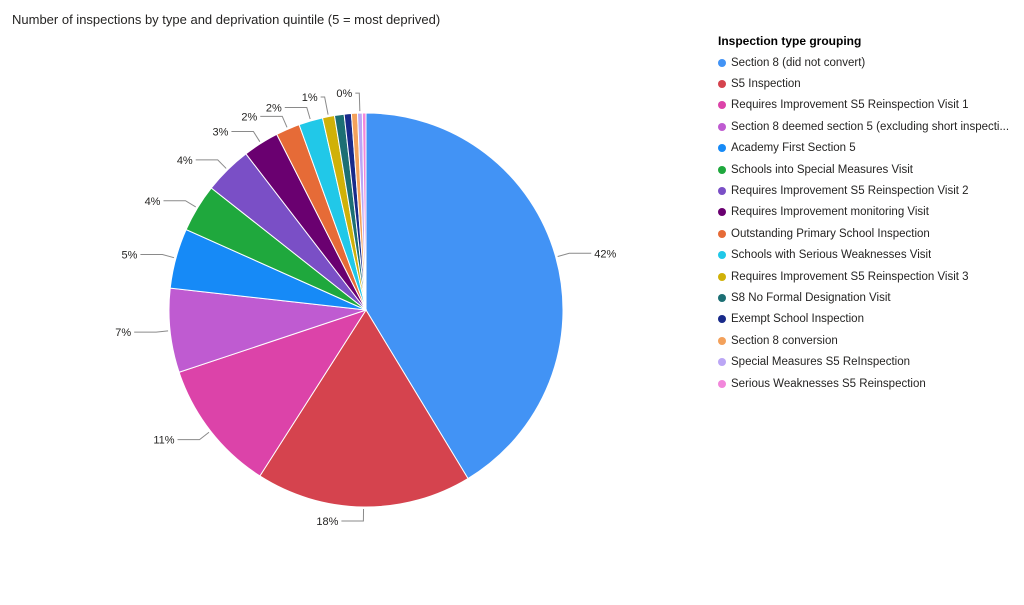  What do you see at coordinates (793, 148) in the screenshot?
I see `legend-label: Academy First Section 5` at bounding box center [793, 148].